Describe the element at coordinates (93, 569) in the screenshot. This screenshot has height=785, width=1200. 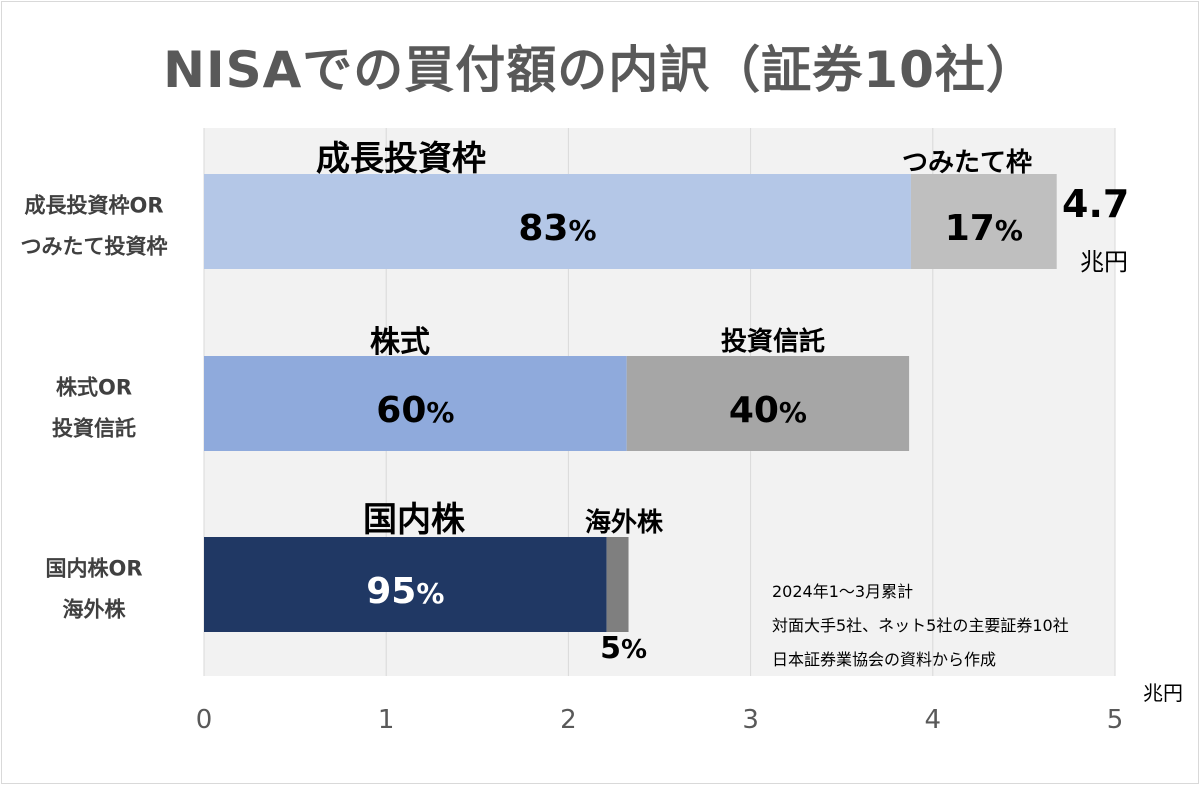
I see `category-label: 国内株OR` at that location.